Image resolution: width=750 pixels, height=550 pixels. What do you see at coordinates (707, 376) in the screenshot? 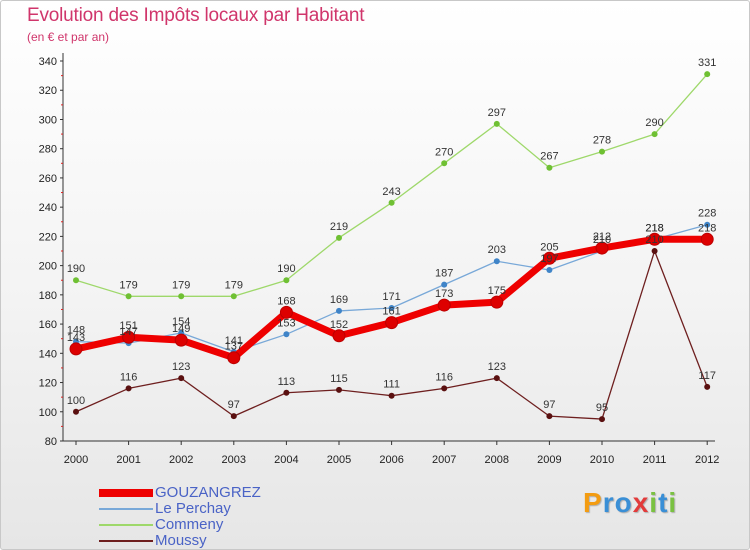
I see `data-label-moussy: 117` at bounding box center [707, 376].